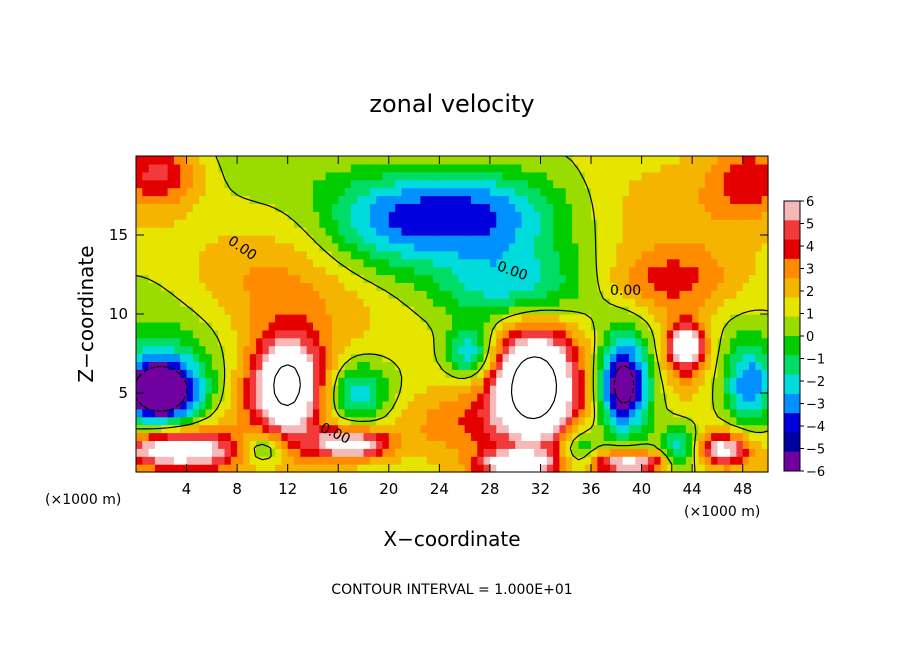 Image resolution: width=904 pixels, height=654 pixels. I want to click on colorbar-tick-label: −3, so click(815, 405).